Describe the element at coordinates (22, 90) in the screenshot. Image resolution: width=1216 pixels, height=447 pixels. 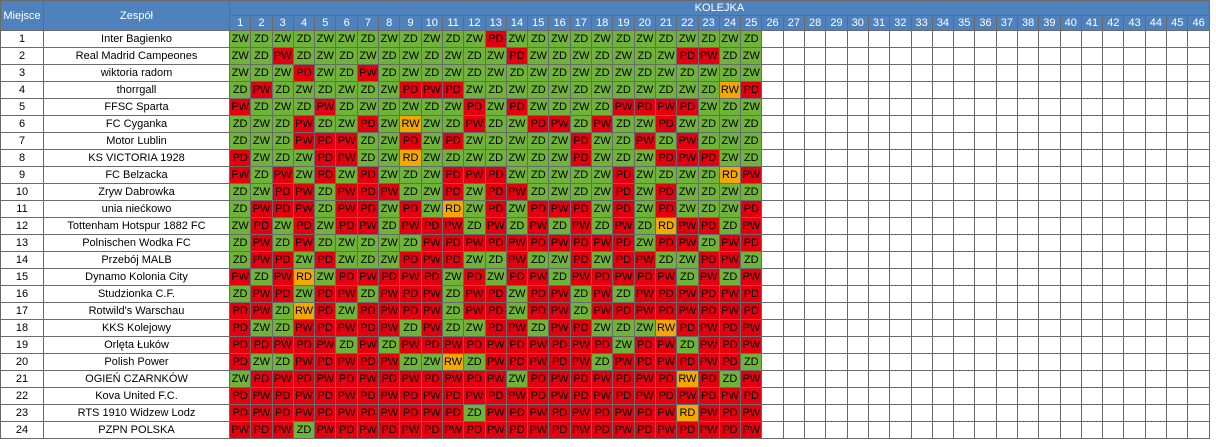
I see `place-cell: 4` at that location.